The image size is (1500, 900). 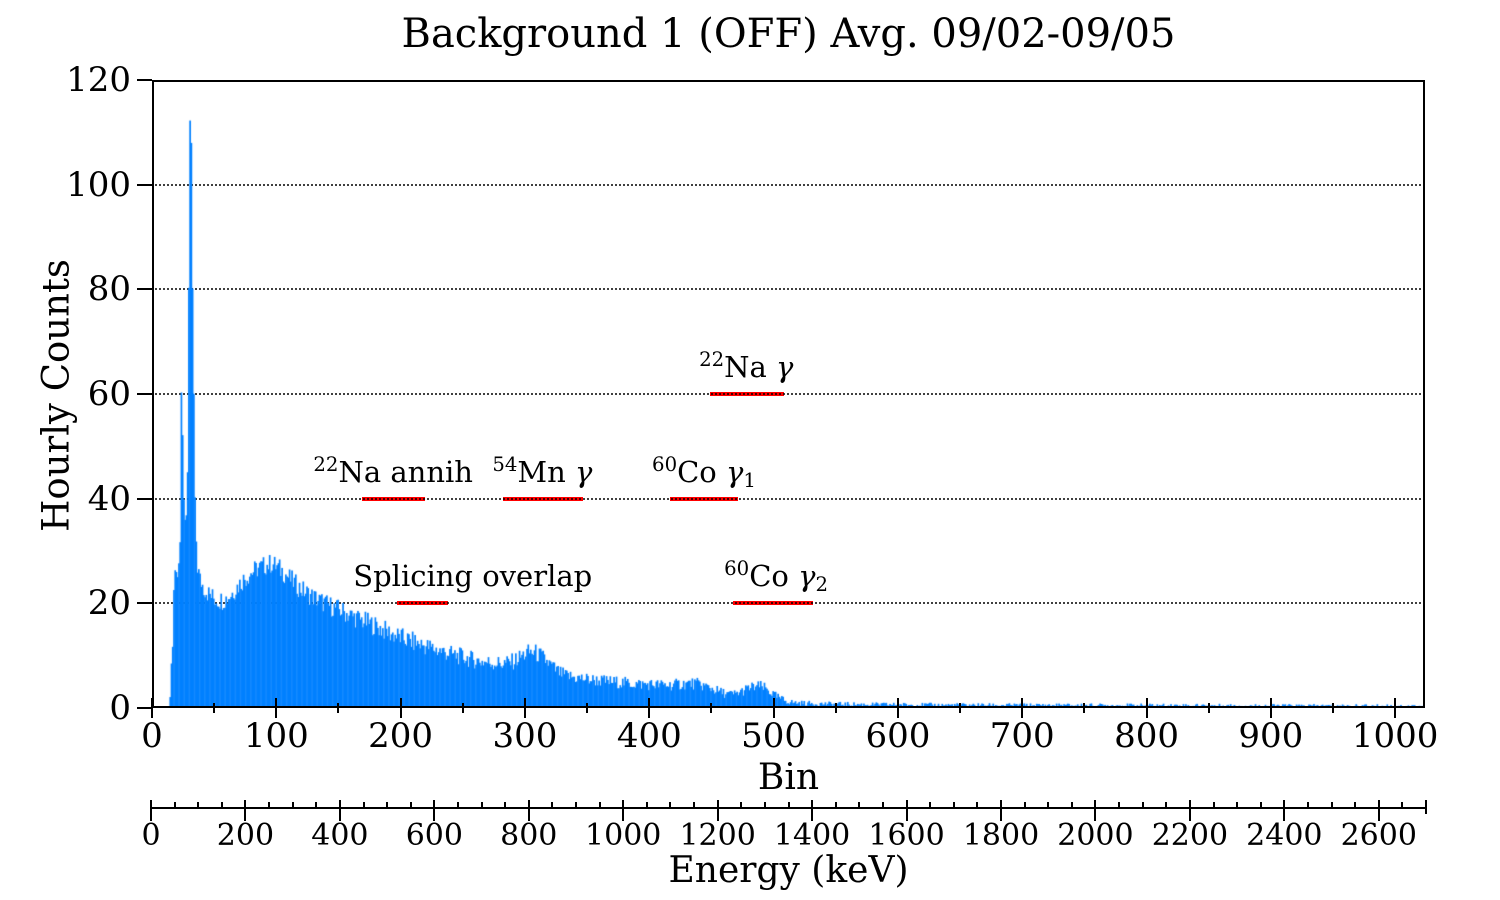 I want to click on bin-tick-label-900: 900, so click(x=1271, y=736).